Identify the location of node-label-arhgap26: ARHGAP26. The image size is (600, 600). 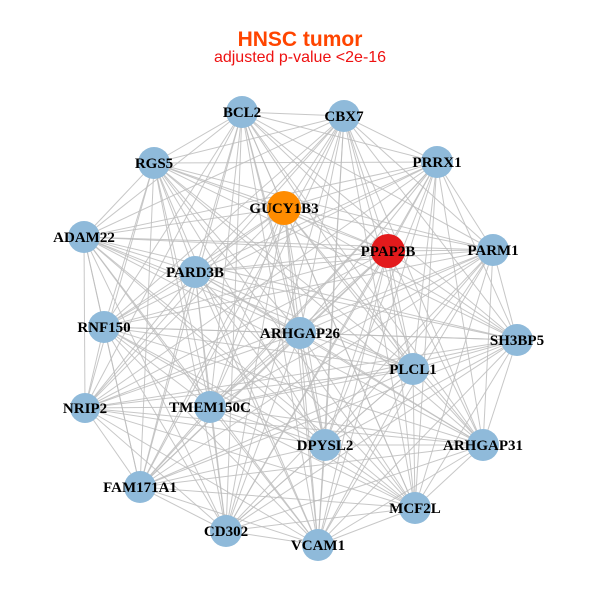
(300, 334).